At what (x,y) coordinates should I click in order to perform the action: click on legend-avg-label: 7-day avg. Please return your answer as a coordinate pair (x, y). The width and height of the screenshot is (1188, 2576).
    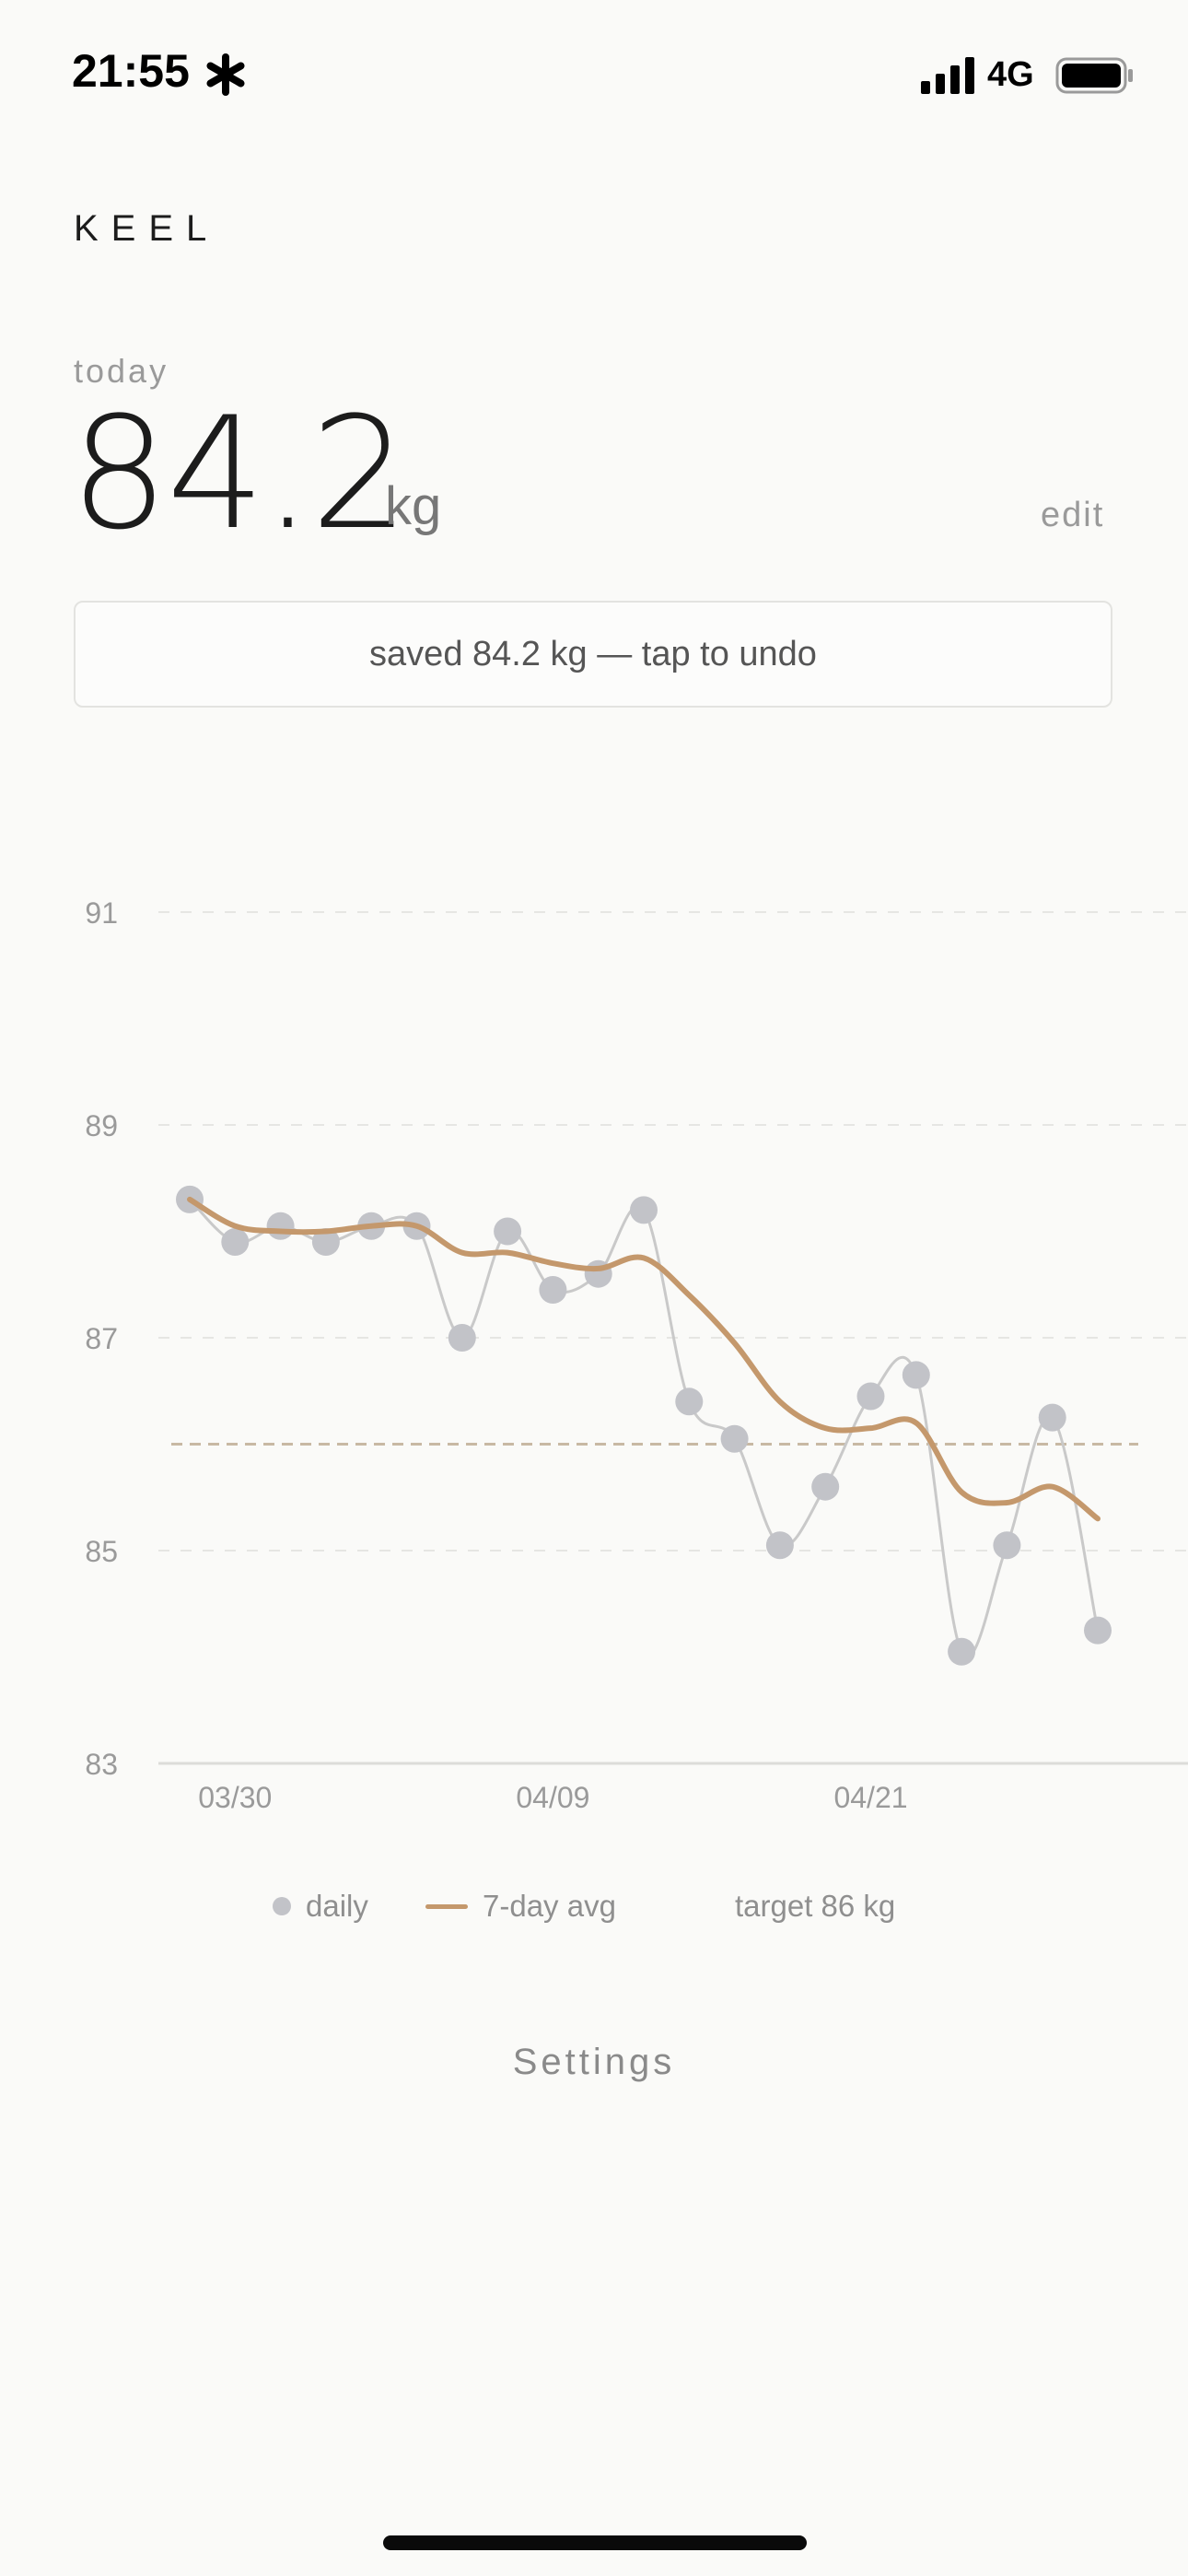
    Looking at the image, I should click on (549, 1906).